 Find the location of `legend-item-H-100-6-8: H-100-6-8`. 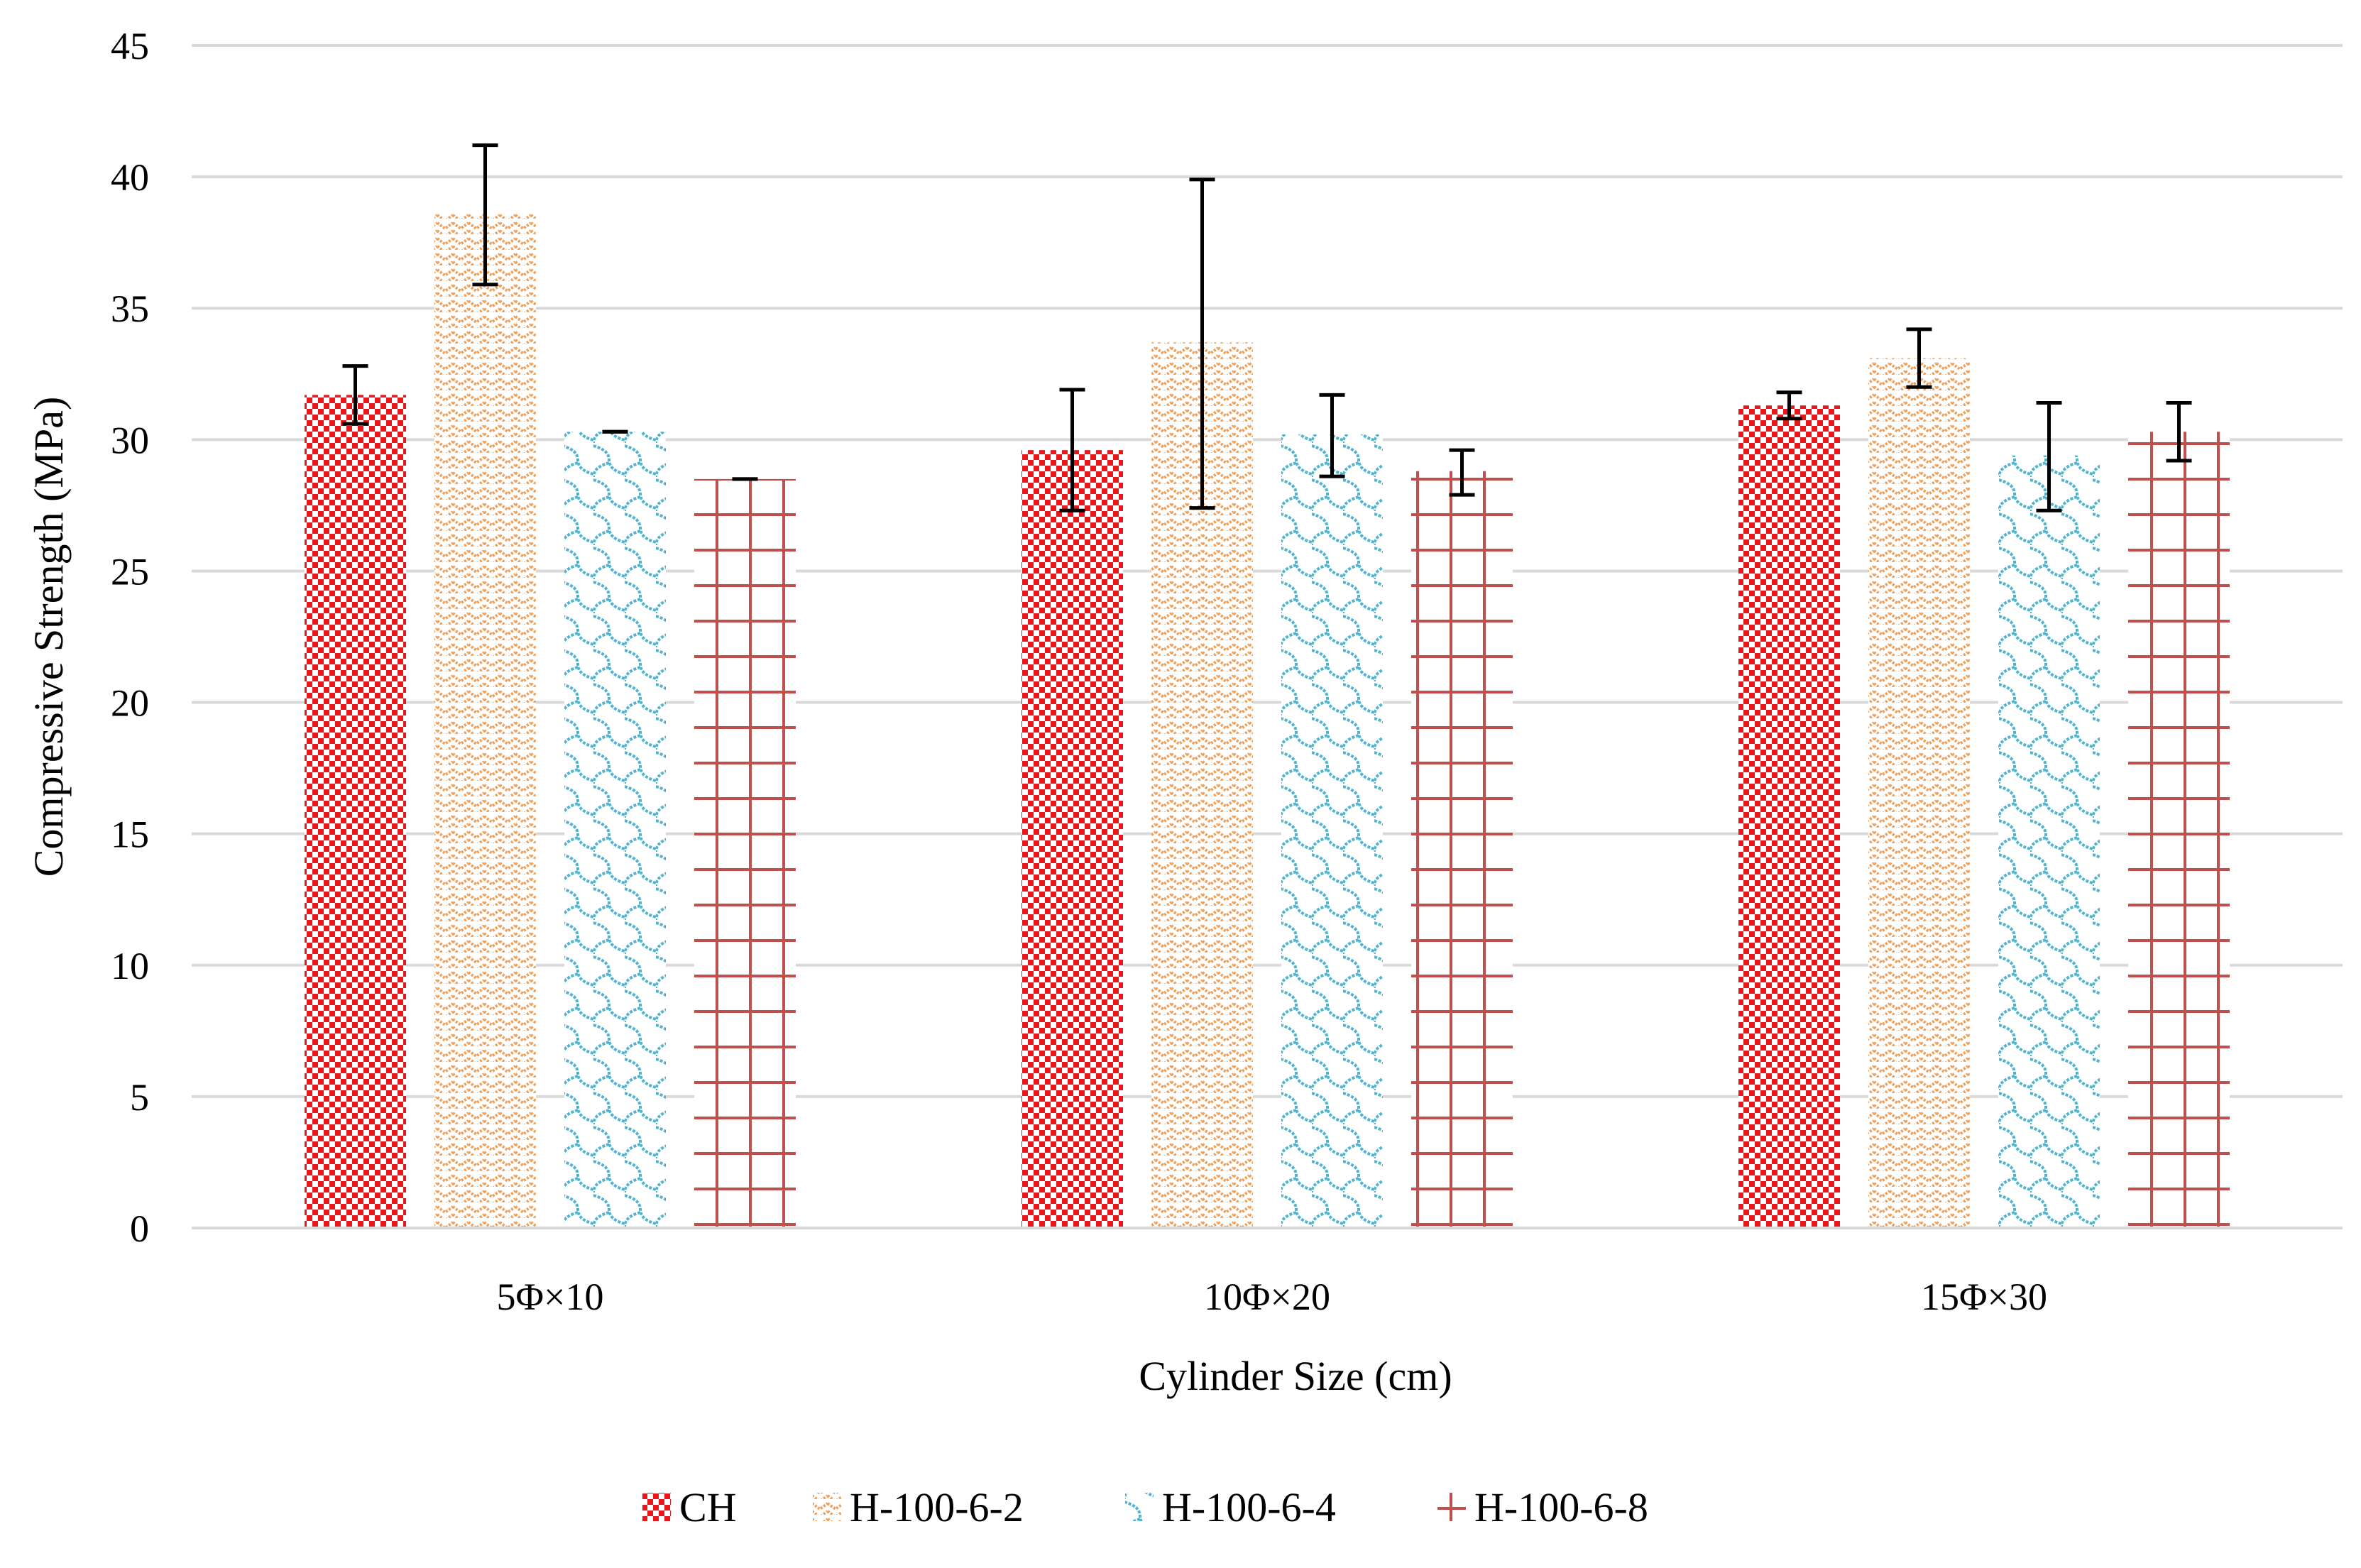

legend-item-H-100-6-8: H-100-6-8 is located at coordinates (1542, 1507).